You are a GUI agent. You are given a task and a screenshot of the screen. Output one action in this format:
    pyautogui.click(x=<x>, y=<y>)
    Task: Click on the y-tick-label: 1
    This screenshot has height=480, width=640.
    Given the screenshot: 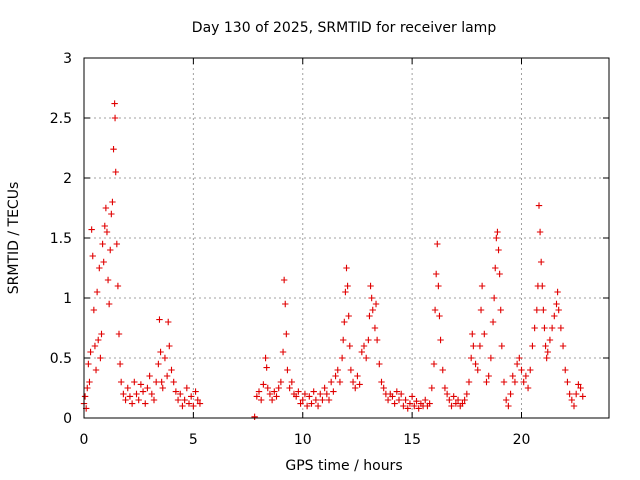 What is the action you would take?
    pyautogui.click(x=67, y=299)
    